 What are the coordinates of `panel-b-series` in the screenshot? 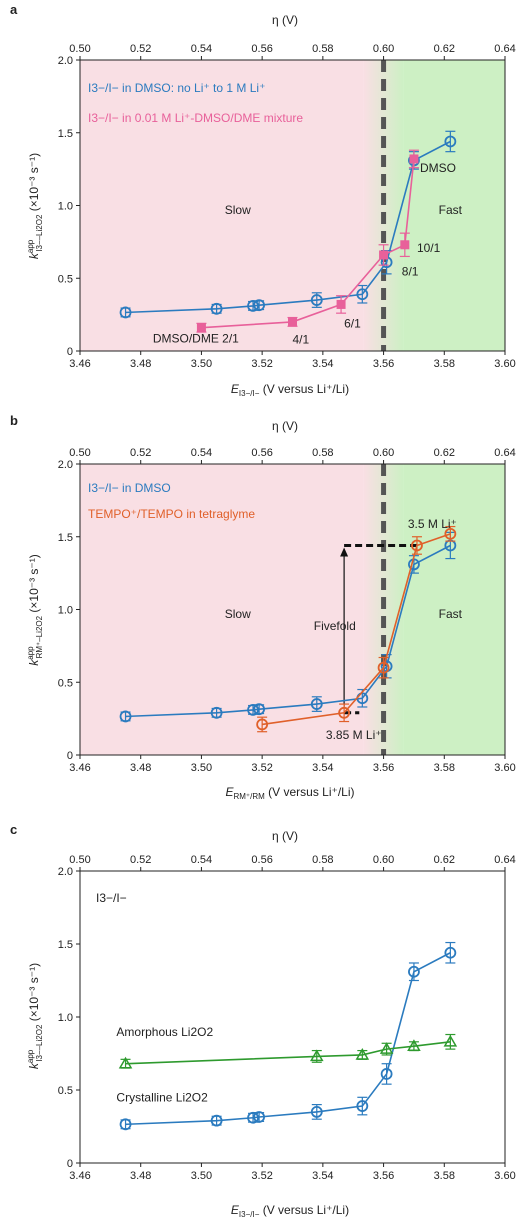 It's located at (288, 629).